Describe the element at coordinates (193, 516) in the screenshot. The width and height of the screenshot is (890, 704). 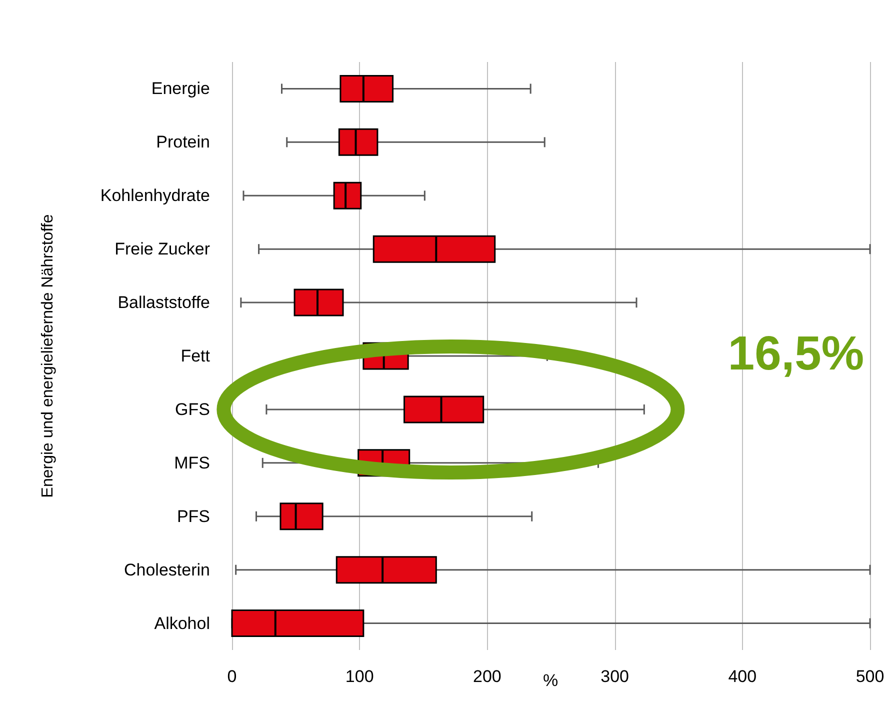
I see `y-tick-label: PFS` at that location.